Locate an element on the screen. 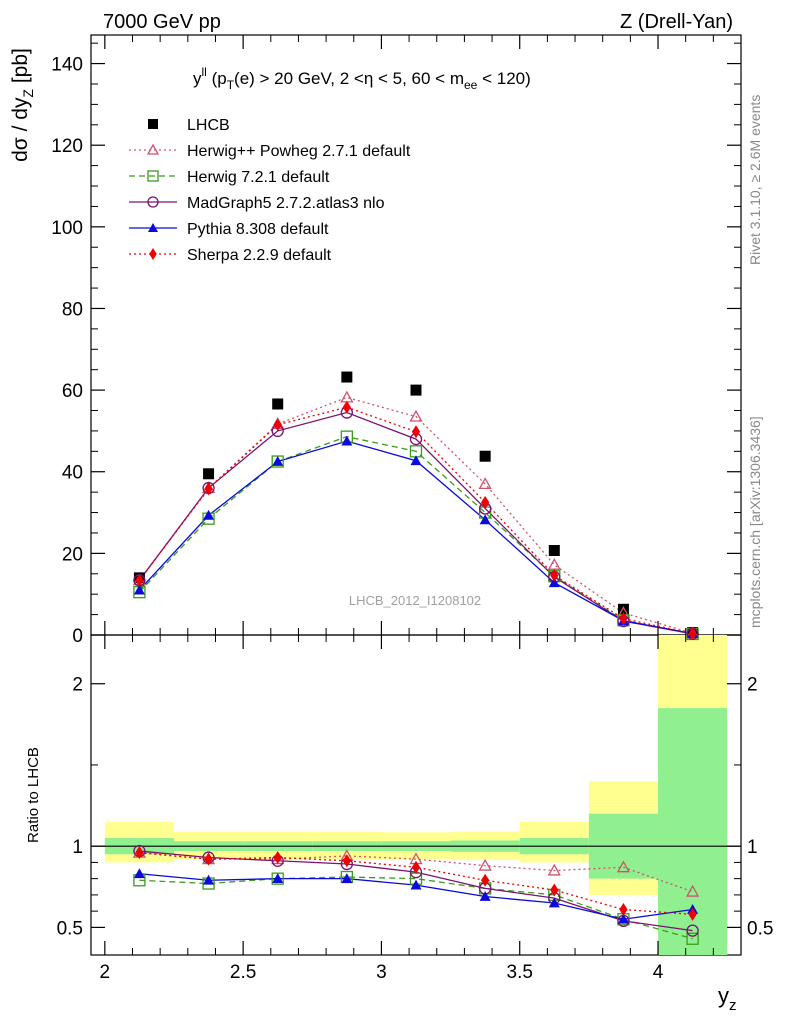 Image resolution: width=786 pixels, height=1024 pixels. header-right: Z (Drell-Yan) is located at coordinates (676, 22).